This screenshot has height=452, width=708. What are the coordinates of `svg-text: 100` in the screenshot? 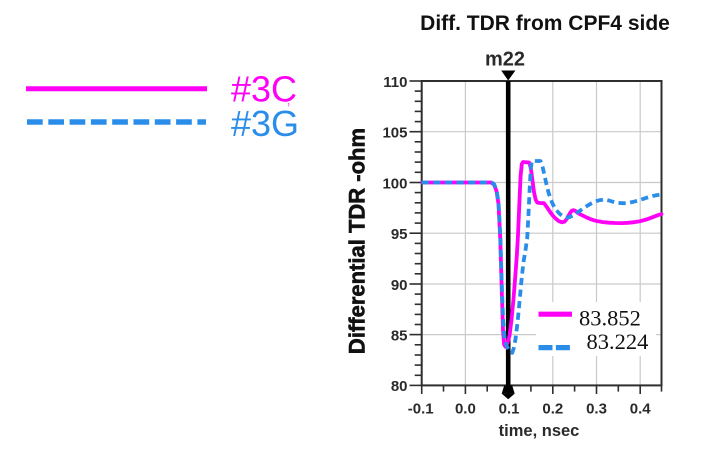 It's located at (394, 183).